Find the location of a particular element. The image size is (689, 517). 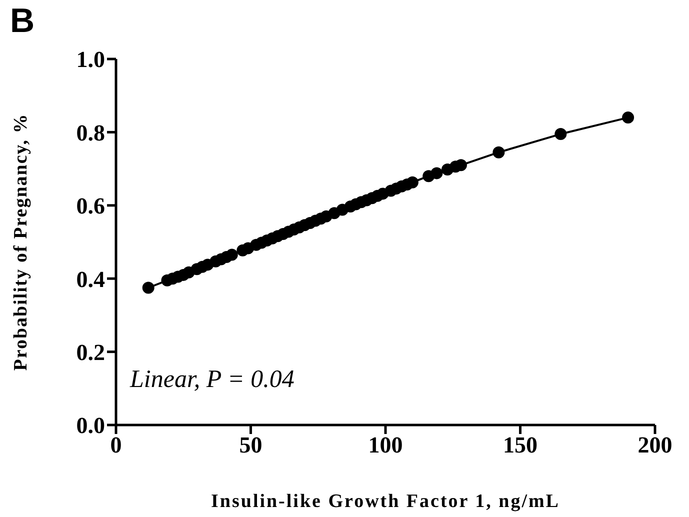

annotation: Linear, P = 0.04 is located at coordinates (212, 380).